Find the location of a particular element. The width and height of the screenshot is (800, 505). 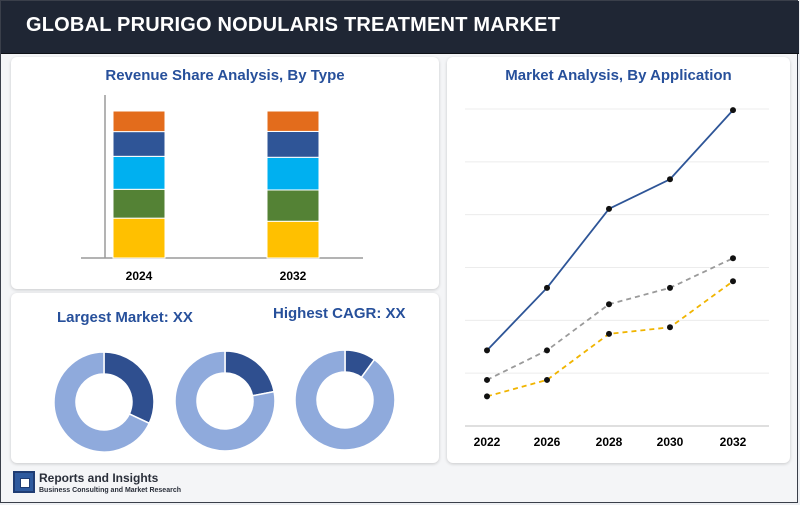

brand-name: Reports and Insights is located at coordinates (99, 478).